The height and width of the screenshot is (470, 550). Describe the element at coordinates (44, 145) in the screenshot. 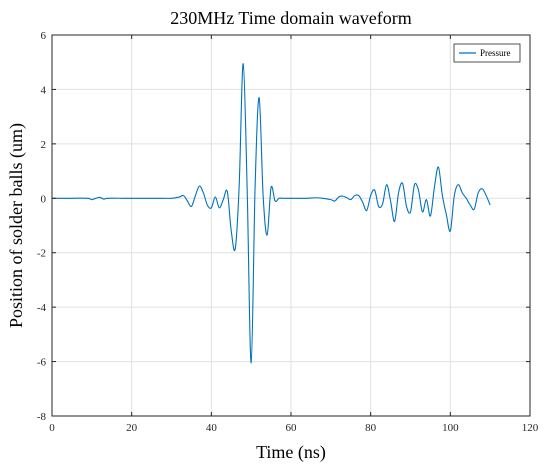

I see `y-tick-label: 2` at that location.